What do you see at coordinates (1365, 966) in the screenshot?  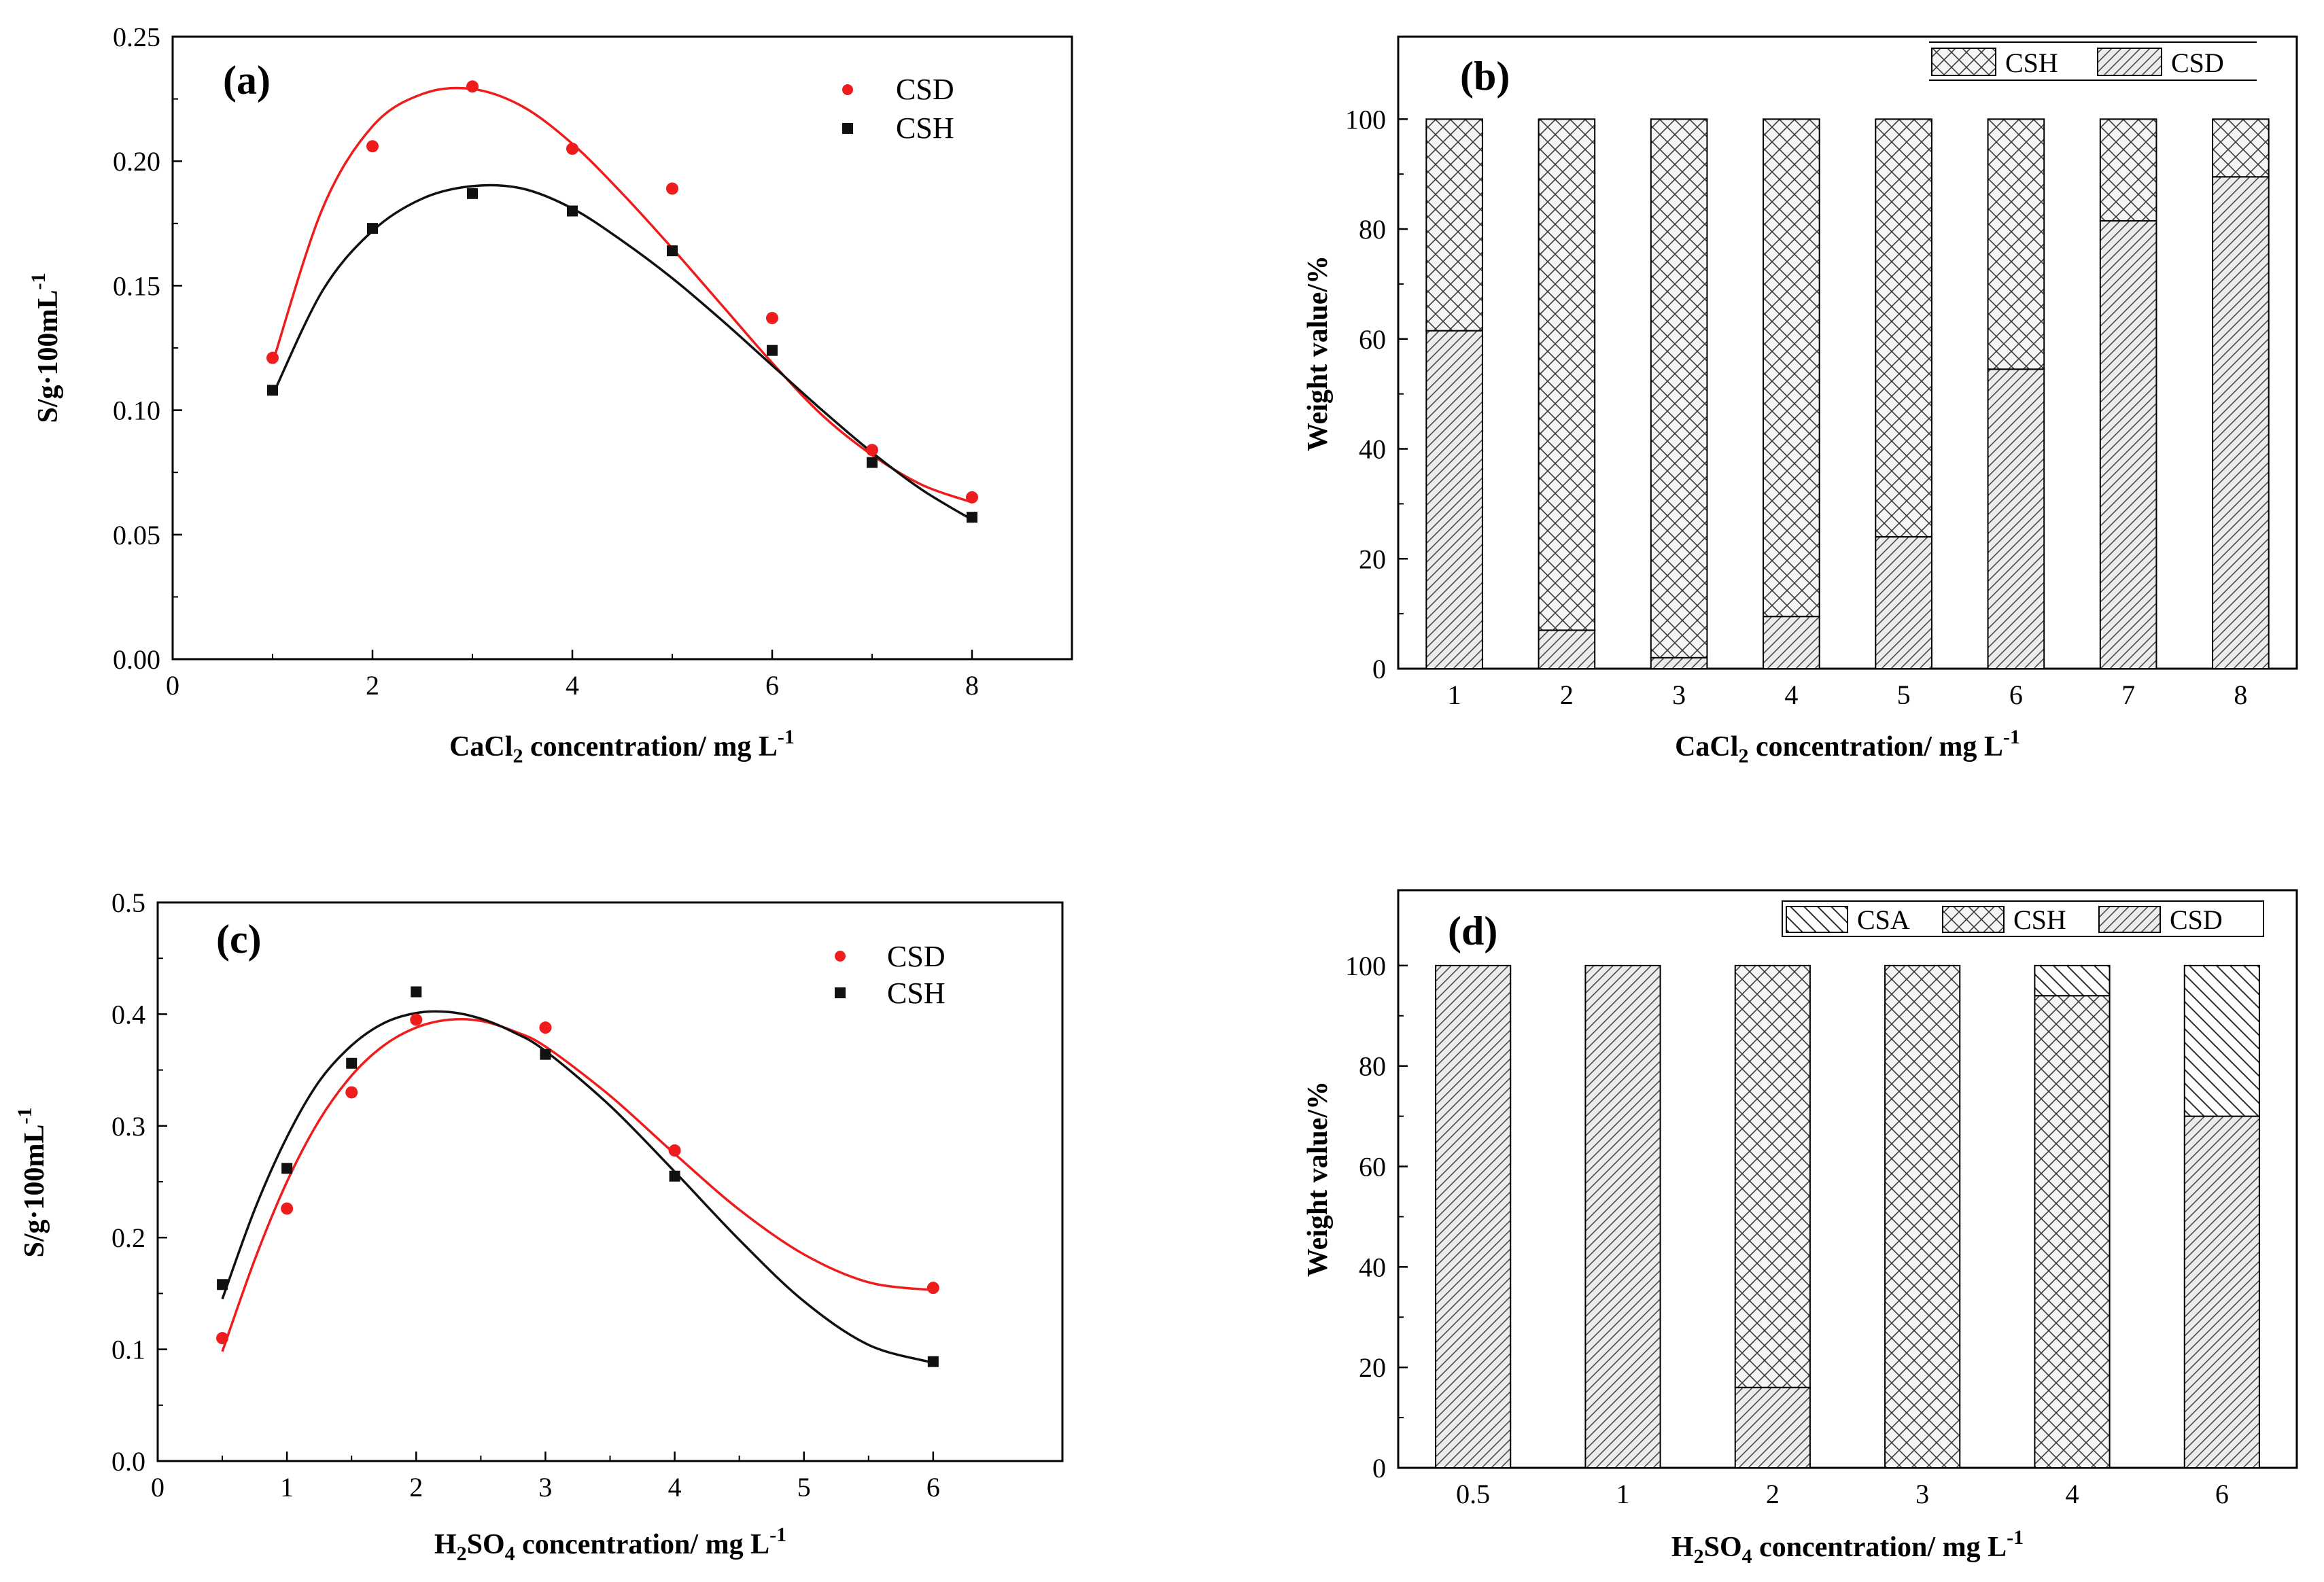 I see `y-tick-label: 100` at bounding box center [1365, 966].